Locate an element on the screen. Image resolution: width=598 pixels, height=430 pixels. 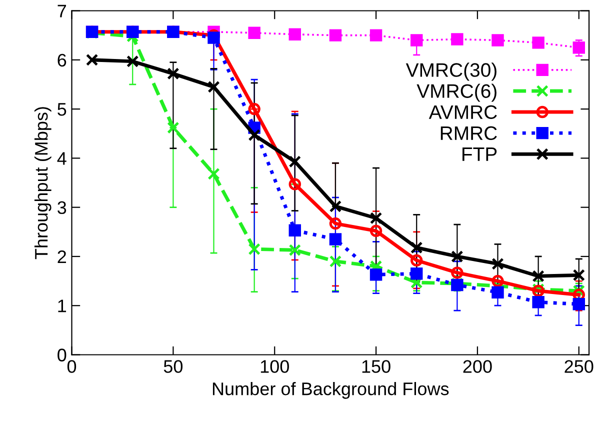
legend-label: VMRC(30) is located at coordinates (451, 71).